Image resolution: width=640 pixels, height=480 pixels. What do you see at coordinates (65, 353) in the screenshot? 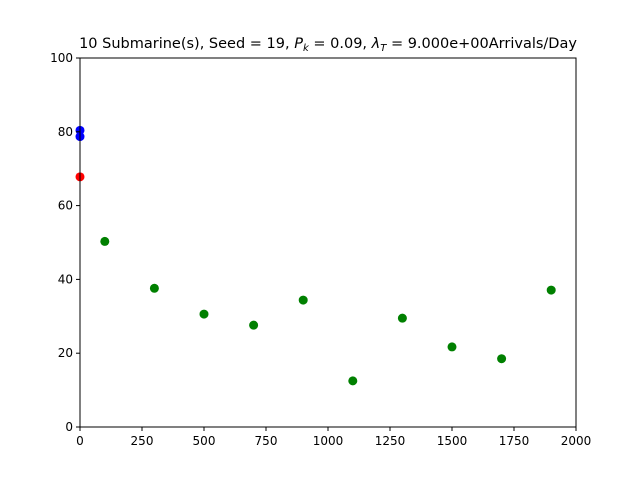
I see `y-tick-label: 20` at bounding box center [65, 353].